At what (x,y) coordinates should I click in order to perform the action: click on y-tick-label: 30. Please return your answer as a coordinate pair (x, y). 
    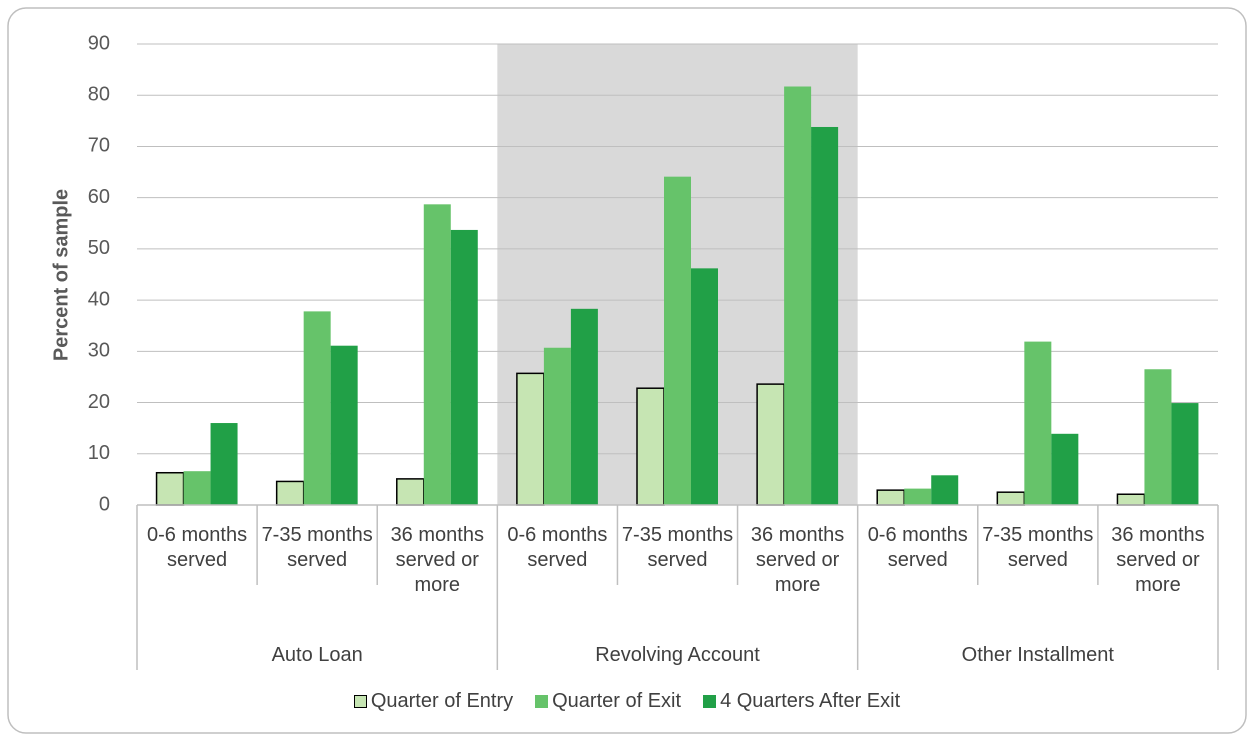
    Looking at the image, I should click on (99, 351).